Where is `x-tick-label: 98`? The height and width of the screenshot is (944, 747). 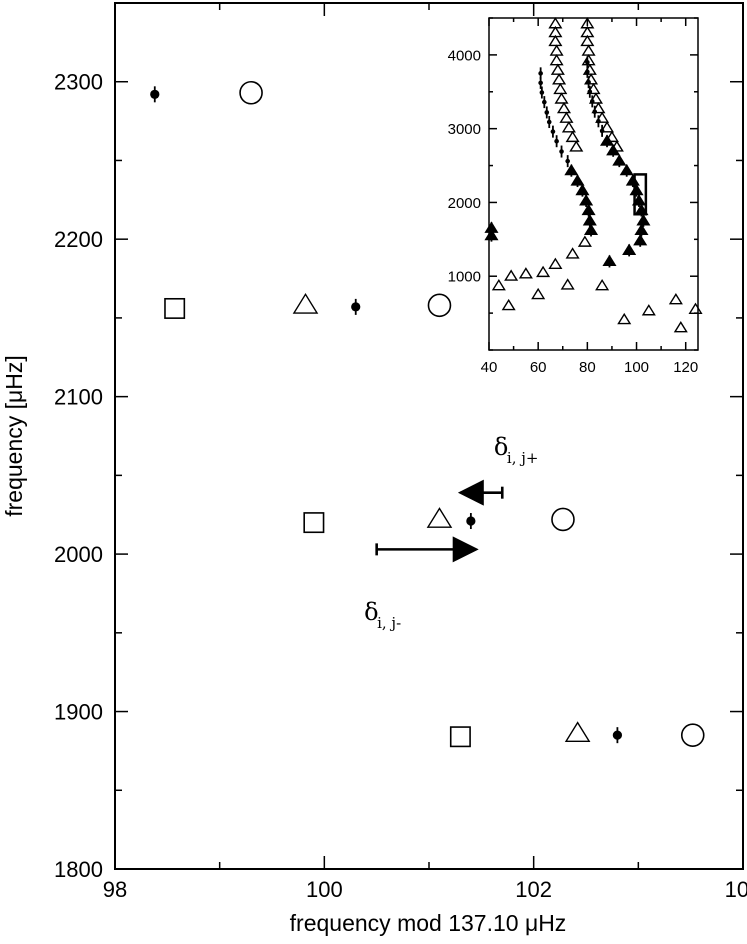 x-tick-label: 98 is located at coordinates (115, 889).